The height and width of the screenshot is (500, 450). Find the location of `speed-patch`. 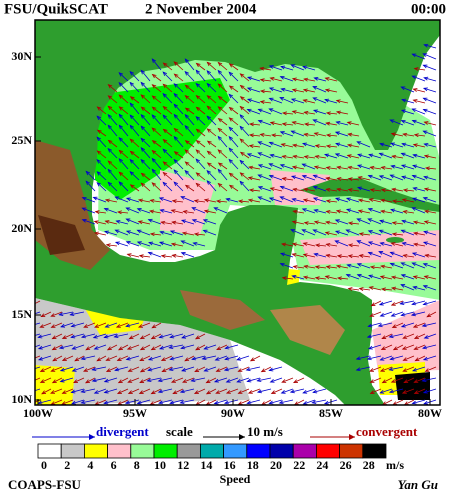

speed-patch is located at coordinates (55, 385).